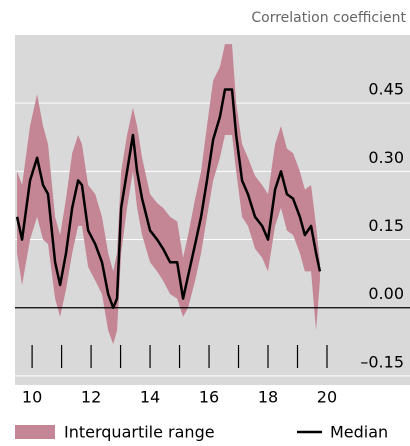  Describe the element at coordinates (268, 397) in the screenshot. I see `x-tick-label: 18` at that location.